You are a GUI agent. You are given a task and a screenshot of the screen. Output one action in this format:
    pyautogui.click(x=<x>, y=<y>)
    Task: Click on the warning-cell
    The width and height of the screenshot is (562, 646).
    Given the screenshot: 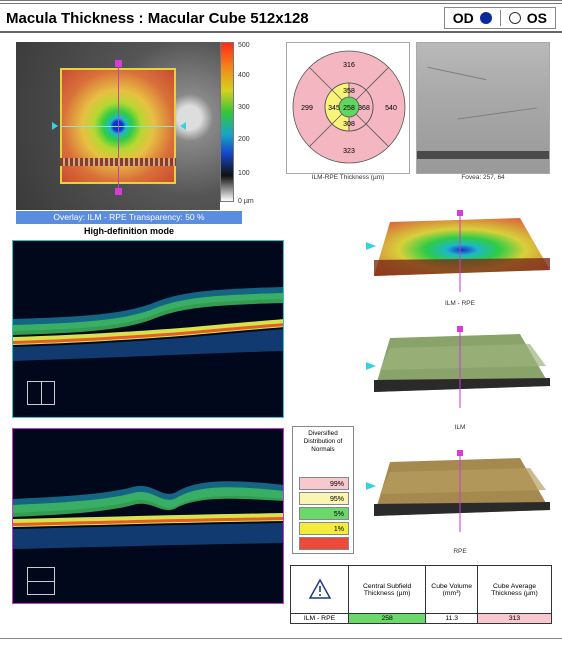 What is the action you would take?
    pyautogui.click(x=319, y=589)
    